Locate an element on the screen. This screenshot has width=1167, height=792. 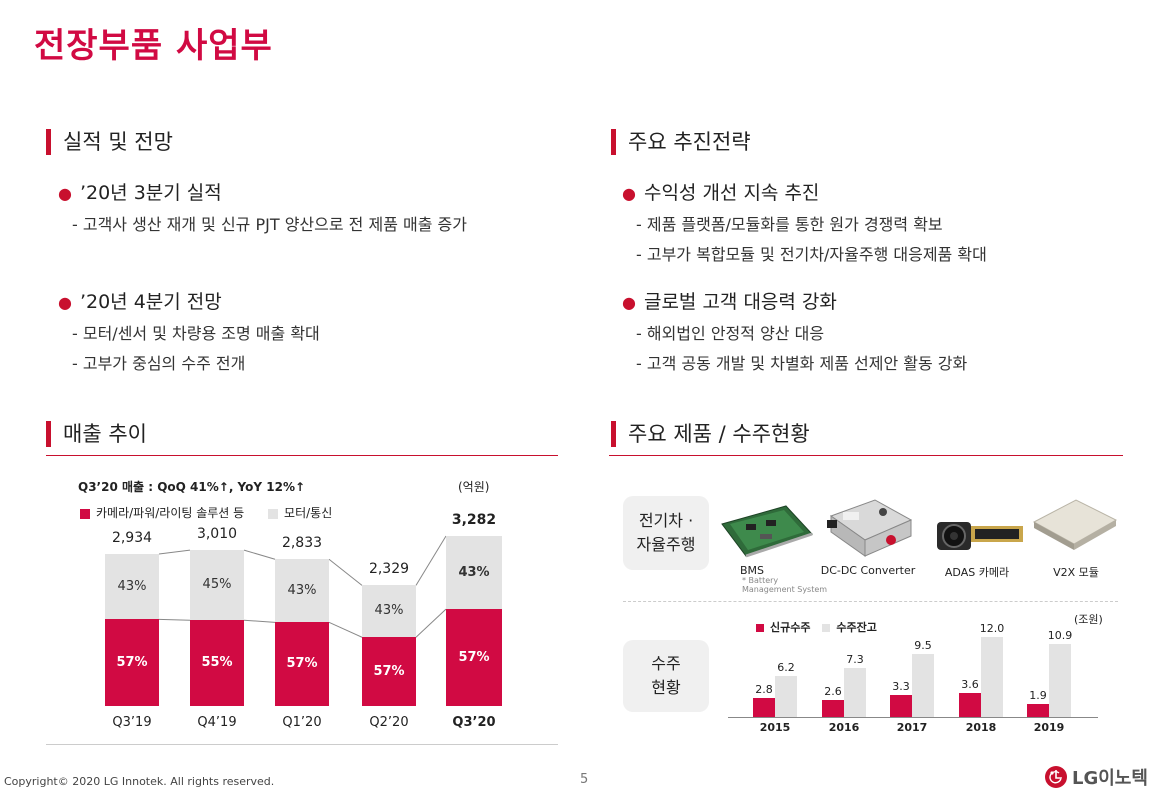
orders-label-backlog: 12.0 is located at coordinates (992, 628).